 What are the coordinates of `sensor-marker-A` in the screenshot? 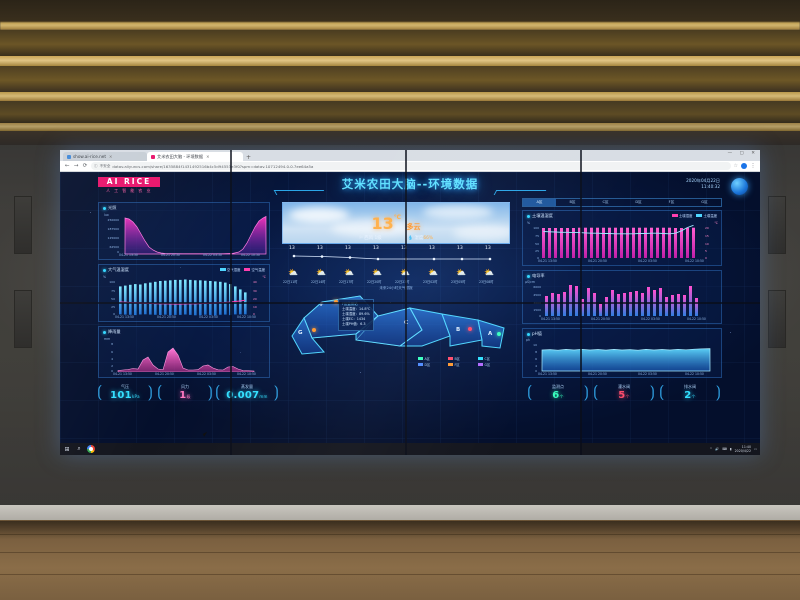 It's located at (499, 334).